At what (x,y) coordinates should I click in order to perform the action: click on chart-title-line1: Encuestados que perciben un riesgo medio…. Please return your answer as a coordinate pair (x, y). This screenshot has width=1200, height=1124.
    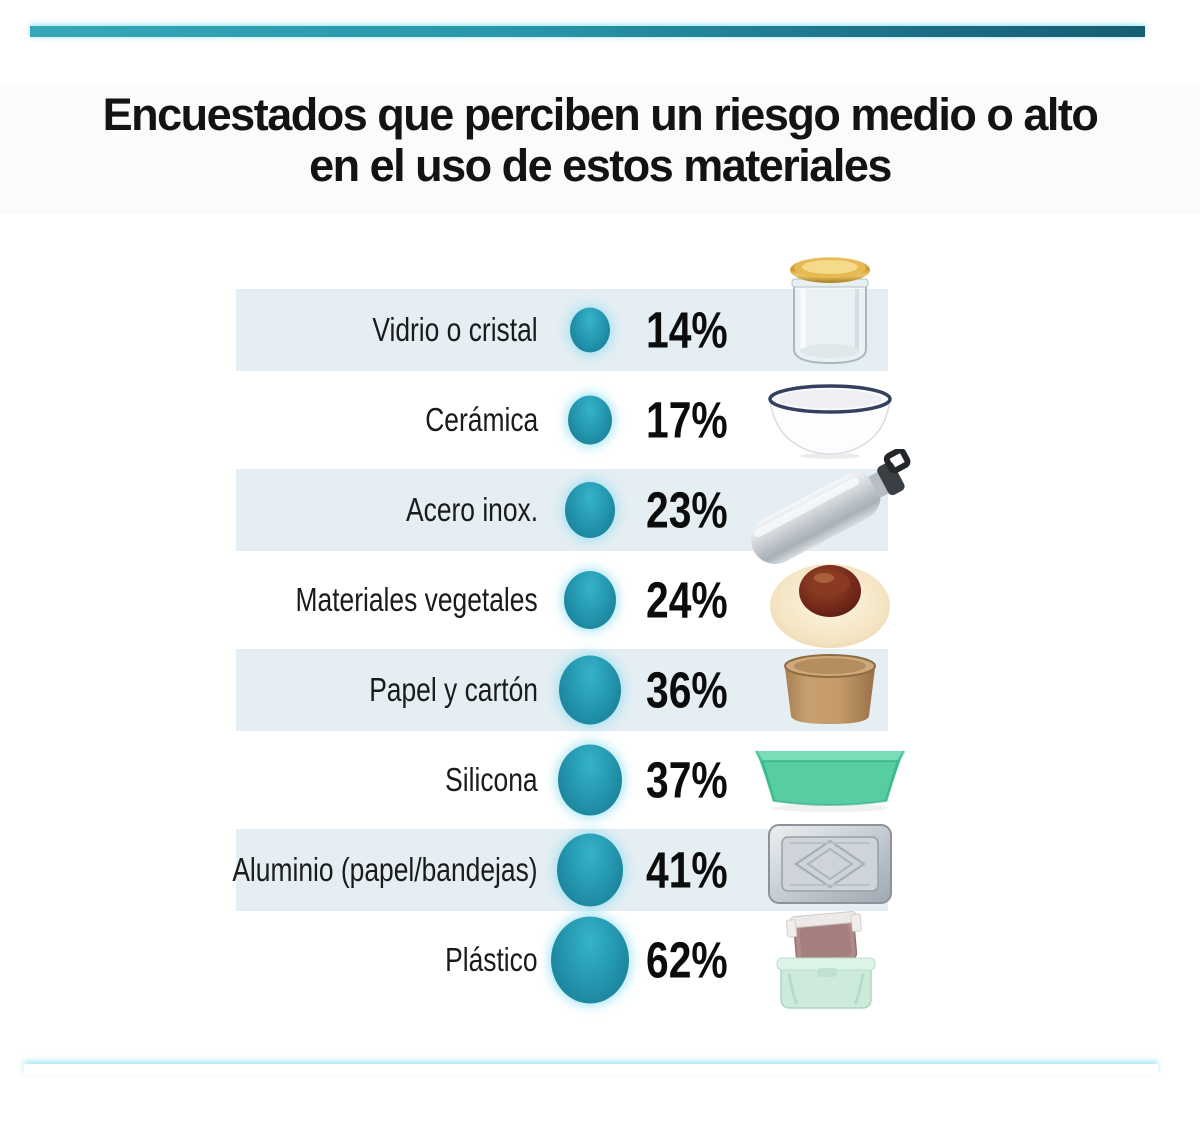
    Looking at the image, I should click on (600, 114).